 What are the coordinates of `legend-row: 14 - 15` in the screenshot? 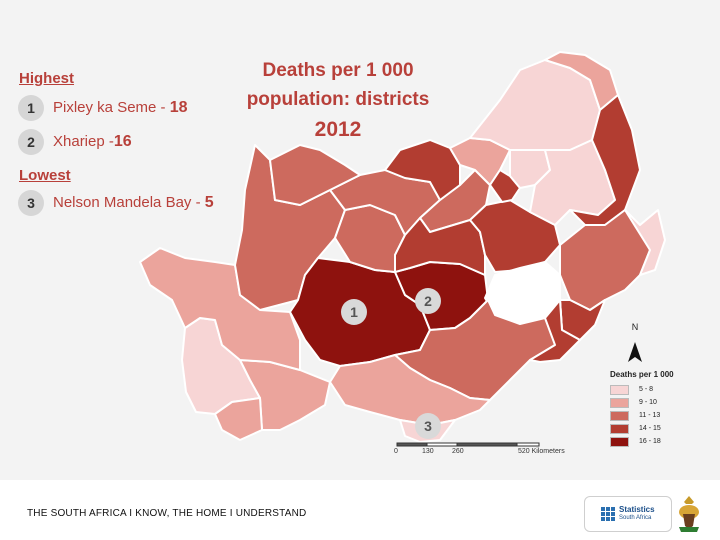 It's located at (642, 428).